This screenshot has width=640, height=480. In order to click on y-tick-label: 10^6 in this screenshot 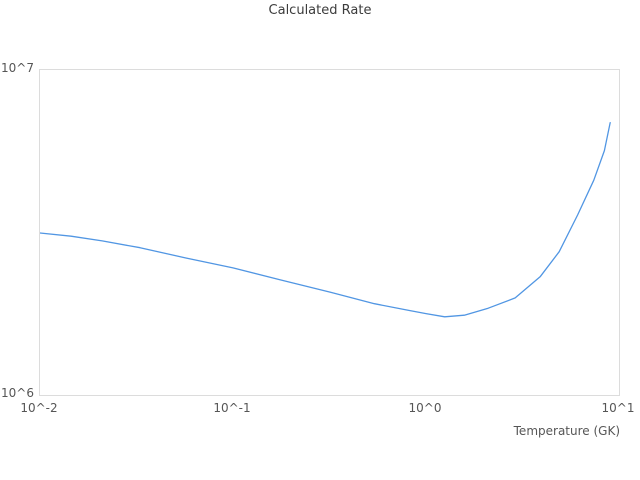, I will do `click(17, 393)`.